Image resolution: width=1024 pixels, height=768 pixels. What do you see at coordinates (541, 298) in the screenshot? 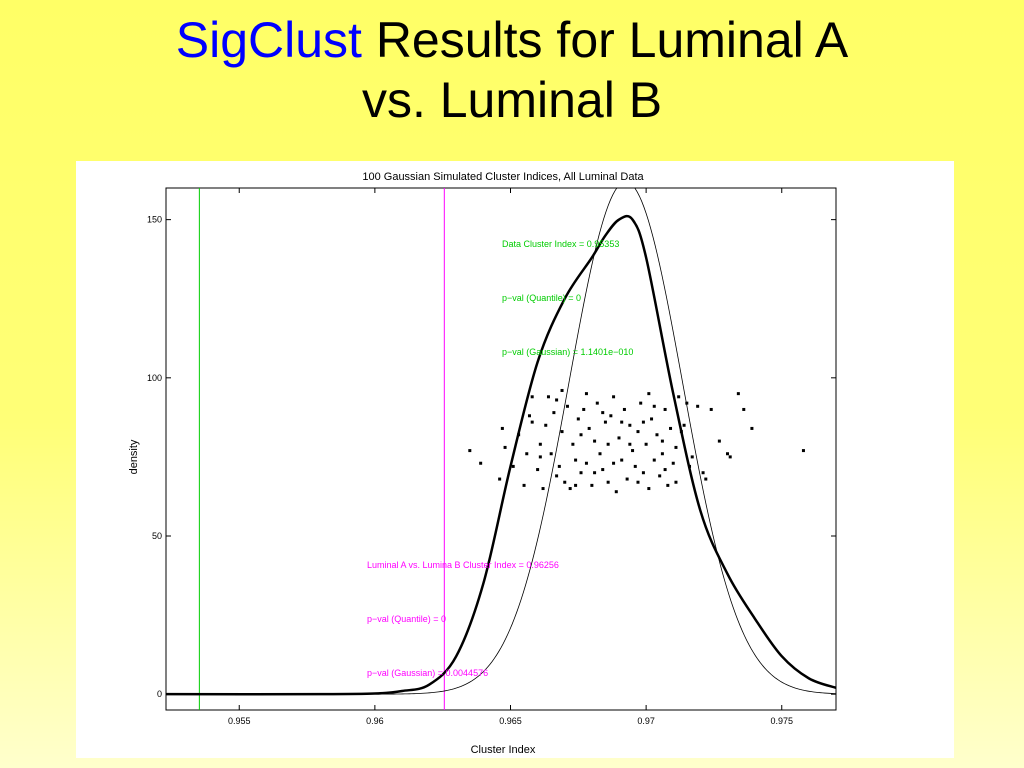
I see `data-annotation: p−val (Quantile) = 0` at bounding box center [541, 298].